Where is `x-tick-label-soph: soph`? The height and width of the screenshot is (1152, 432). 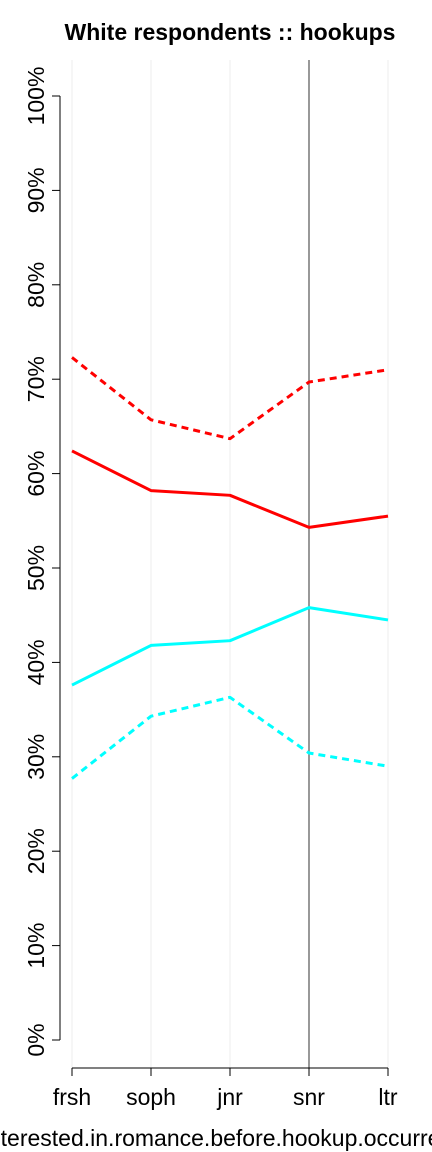 x-tick-label-soph: soph is located at coordinates (151, 1097).